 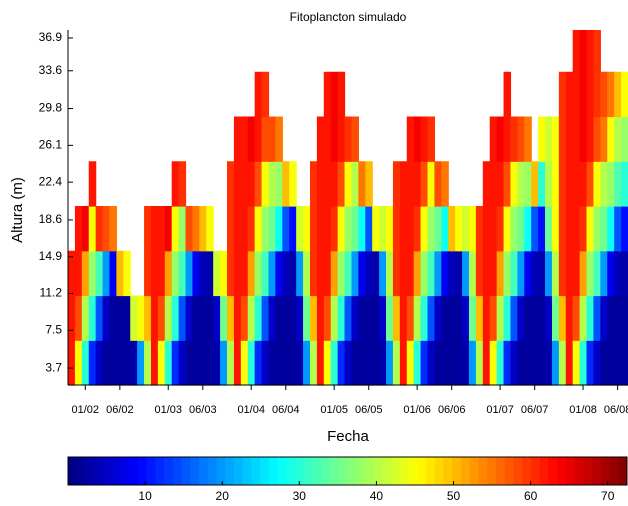 What do you see at coordinates (454, 496) in the screenshot?
I see `colorbar-tick-label: 50` at bounding box center [454, 496].